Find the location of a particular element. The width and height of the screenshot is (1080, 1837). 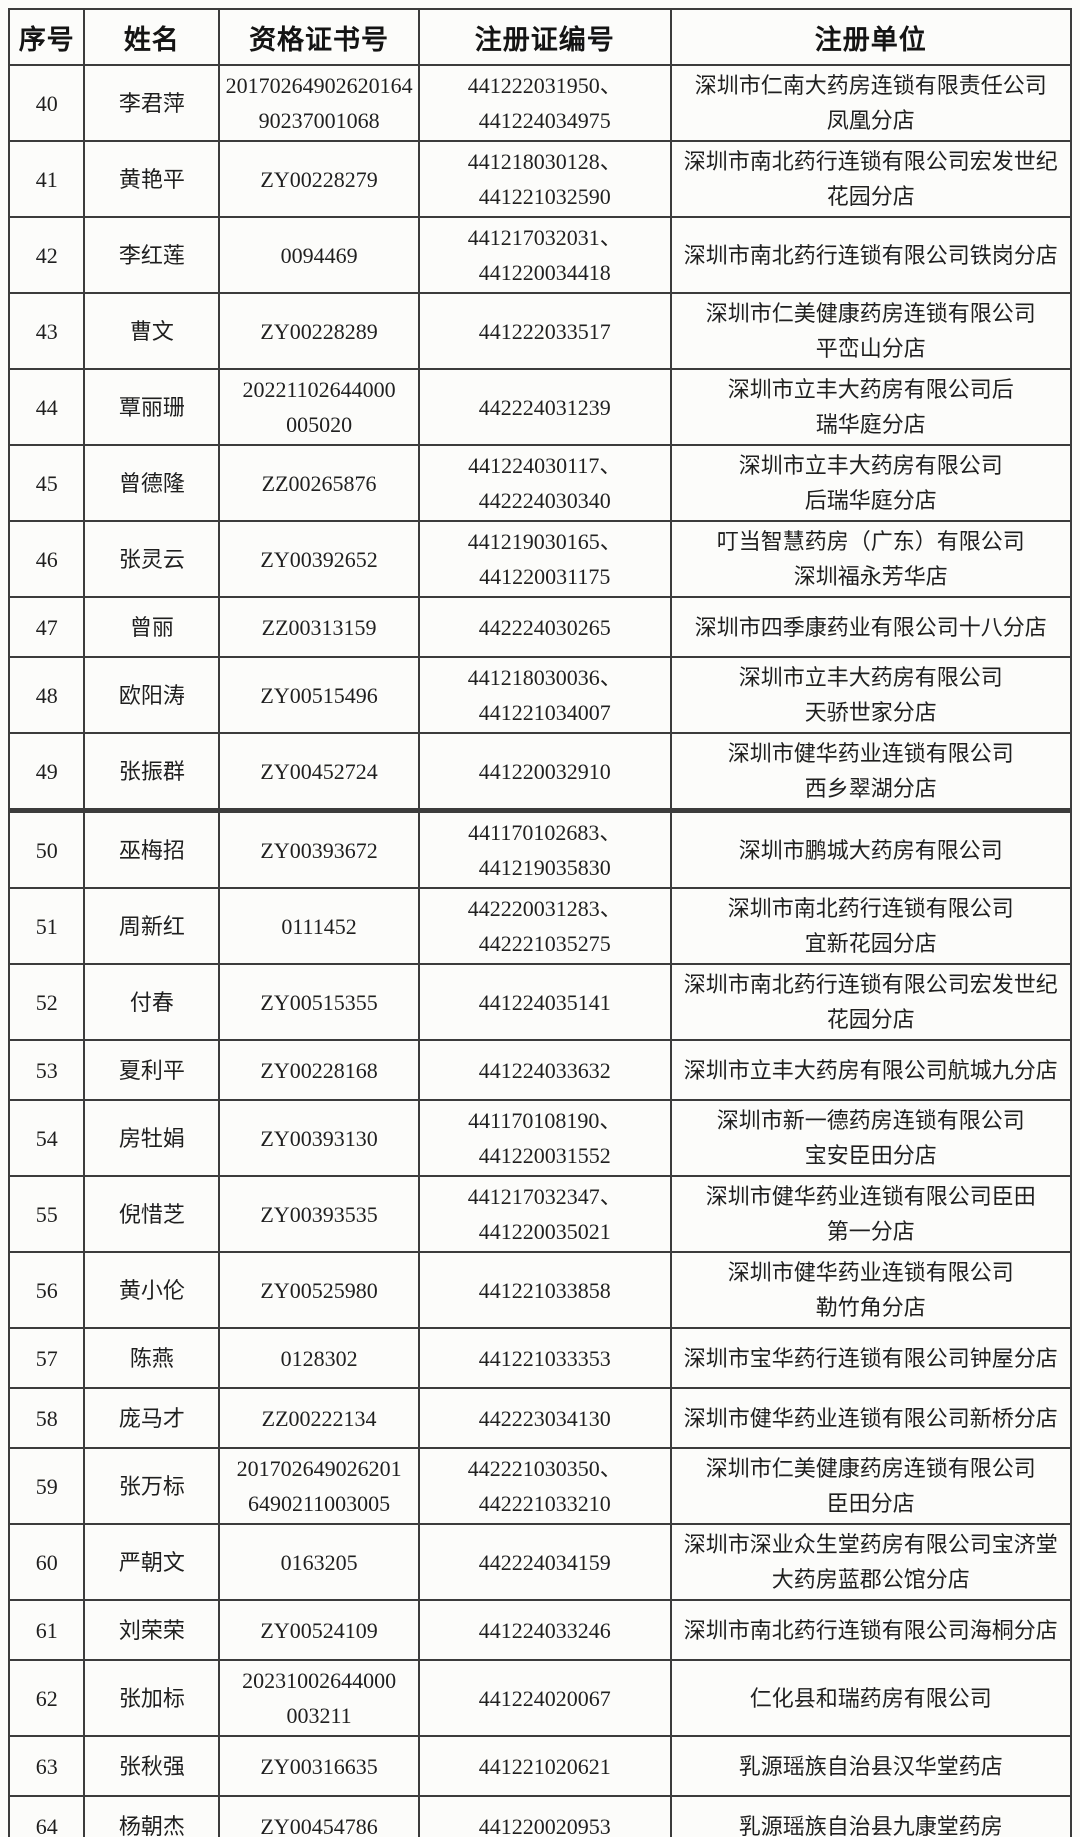

cell-certificate-number: 20170264902620164 90237001068 is located at coordinates (319, 103).